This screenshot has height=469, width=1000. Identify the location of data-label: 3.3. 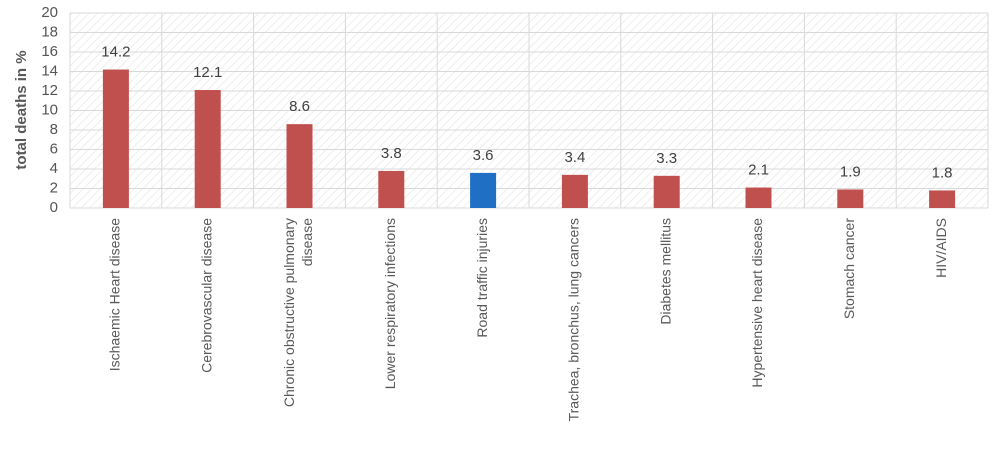
(666, 158).